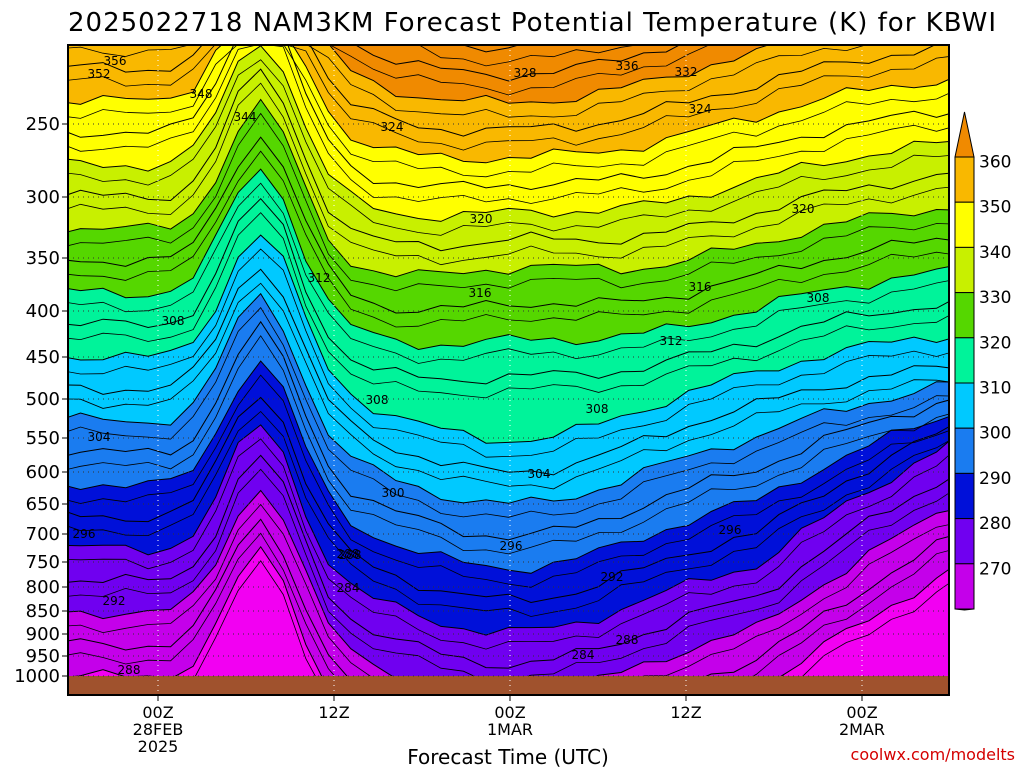 The width and height of the screenshot is (1024, 768). Describe the element at coordinates (158, 746) in the screenshot. I see `x-tick-label: 2025` at that location.